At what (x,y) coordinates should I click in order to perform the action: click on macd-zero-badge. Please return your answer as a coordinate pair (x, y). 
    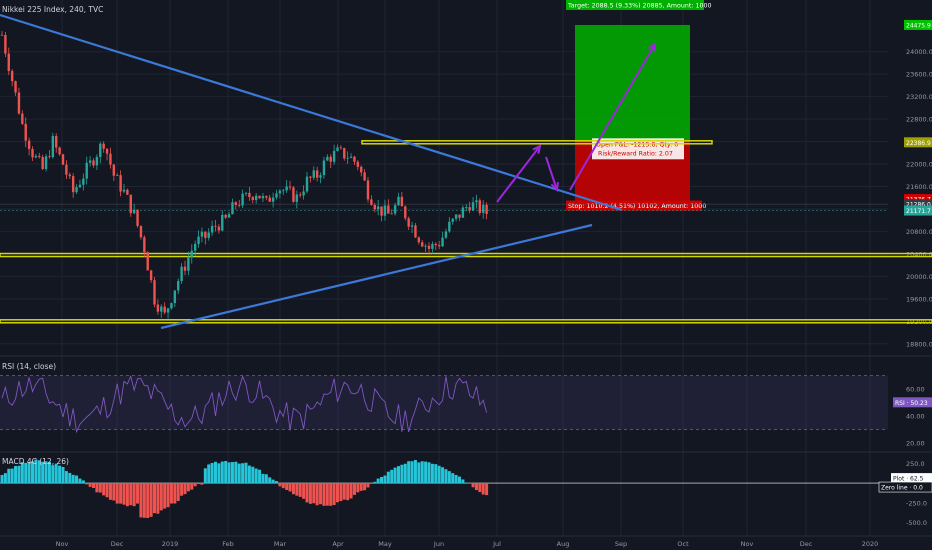
    Looking at the image, I should click on (905, 487).